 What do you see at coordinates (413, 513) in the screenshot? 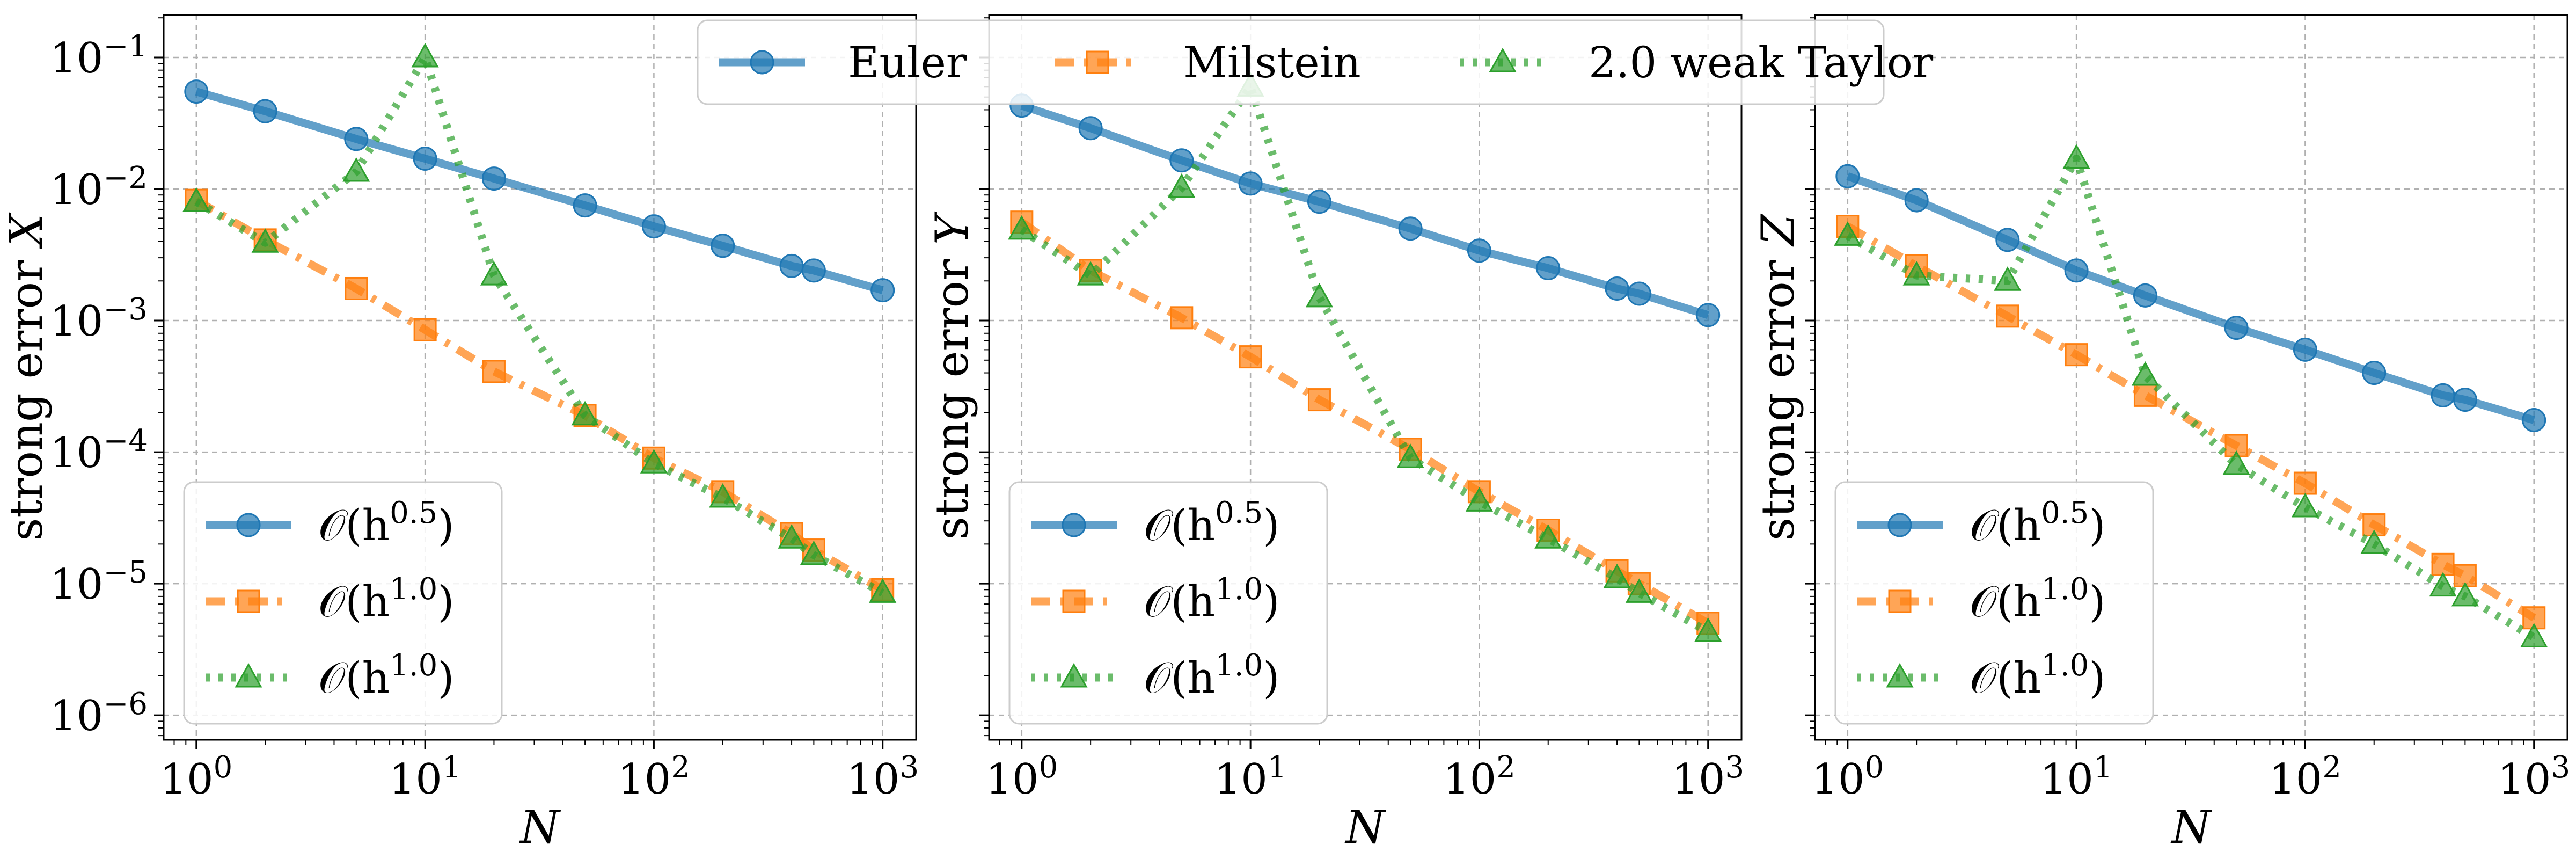
I see `legend-label-exponent: 0.5` at bounding box center [413, 513].